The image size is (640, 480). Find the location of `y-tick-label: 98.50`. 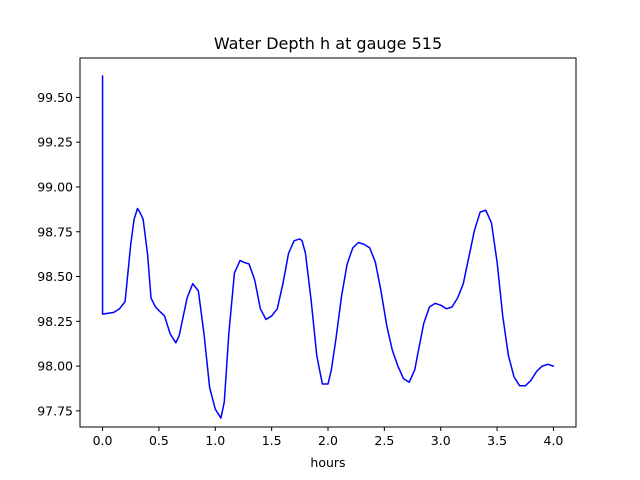

y-tick-label: 98.50 is located at coordinates (55, 276).